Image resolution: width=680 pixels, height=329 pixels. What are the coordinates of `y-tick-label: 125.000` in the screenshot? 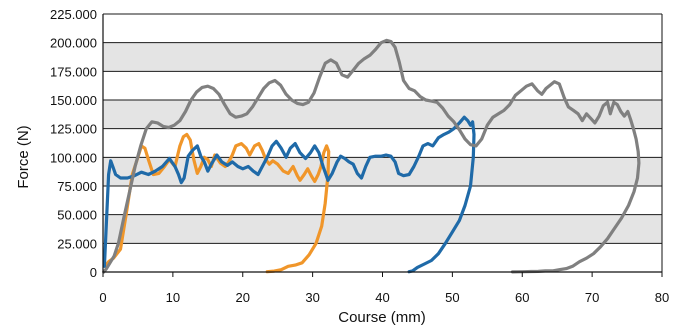 It's located at (73, 129).